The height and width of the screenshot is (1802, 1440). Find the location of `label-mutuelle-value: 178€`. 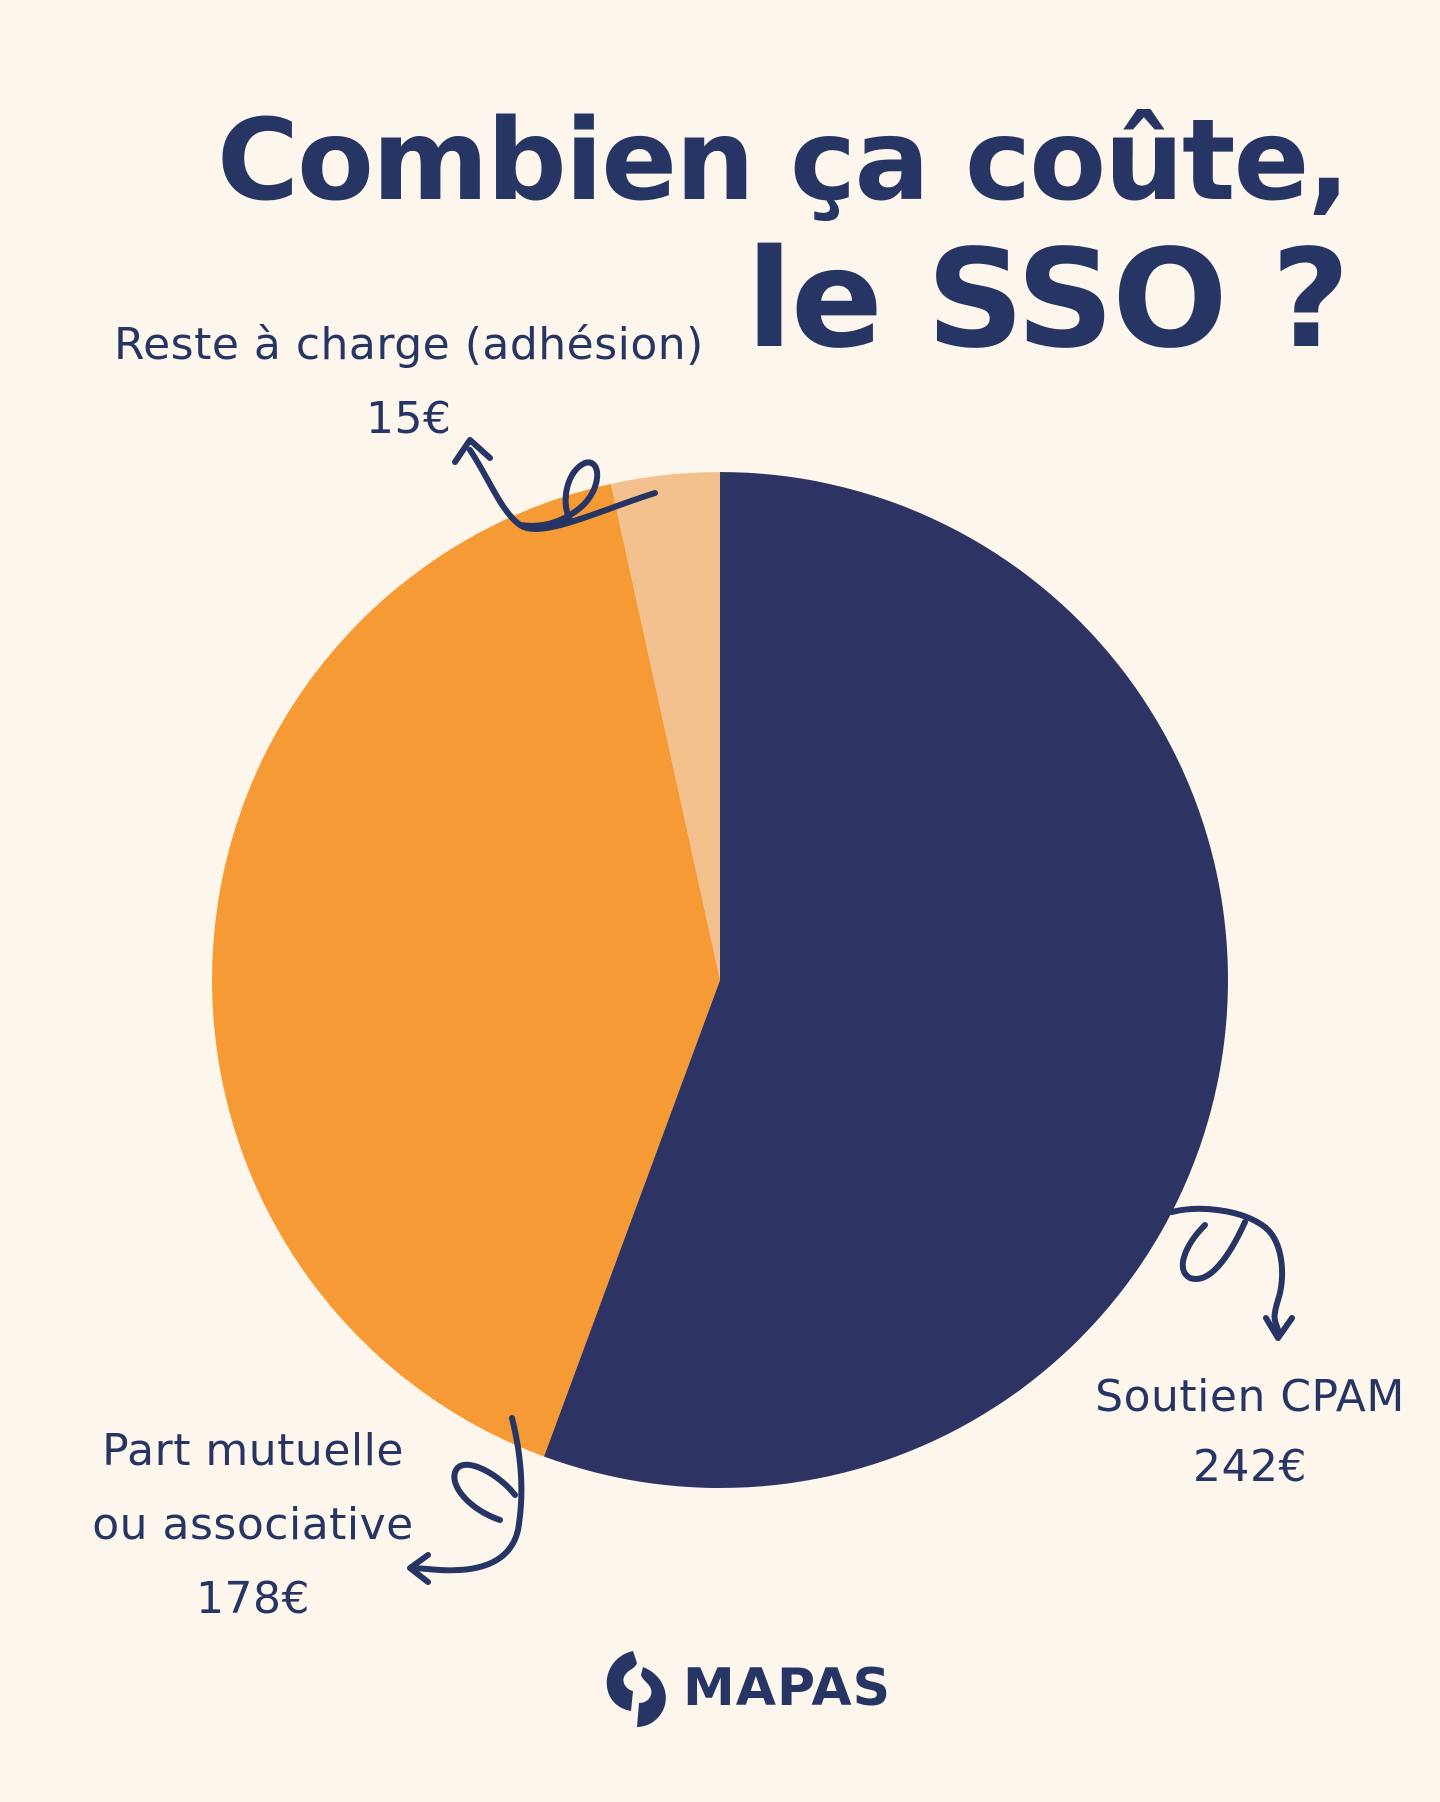

label-mutuelle-value: 178€ is located at coordinates (253, 1598).